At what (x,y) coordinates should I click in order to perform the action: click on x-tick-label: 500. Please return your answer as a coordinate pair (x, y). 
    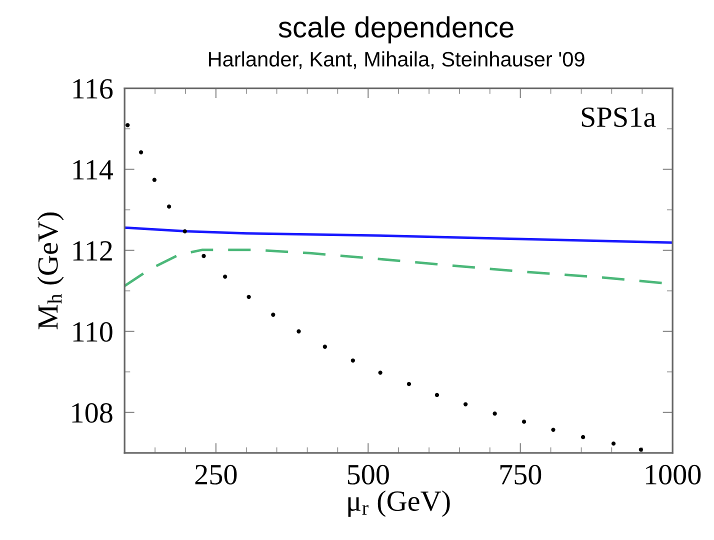
    Looking at the image, I should click on (368, 474).